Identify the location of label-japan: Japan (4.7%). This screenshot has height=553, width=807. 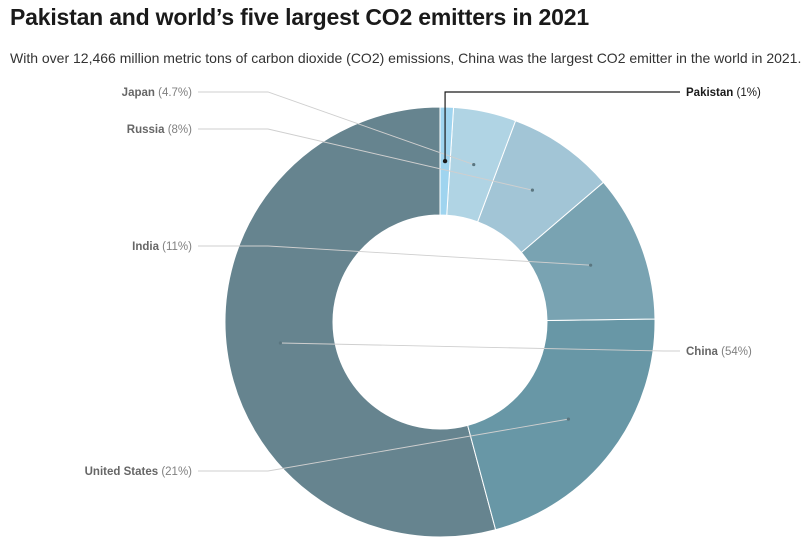
(157, 93).